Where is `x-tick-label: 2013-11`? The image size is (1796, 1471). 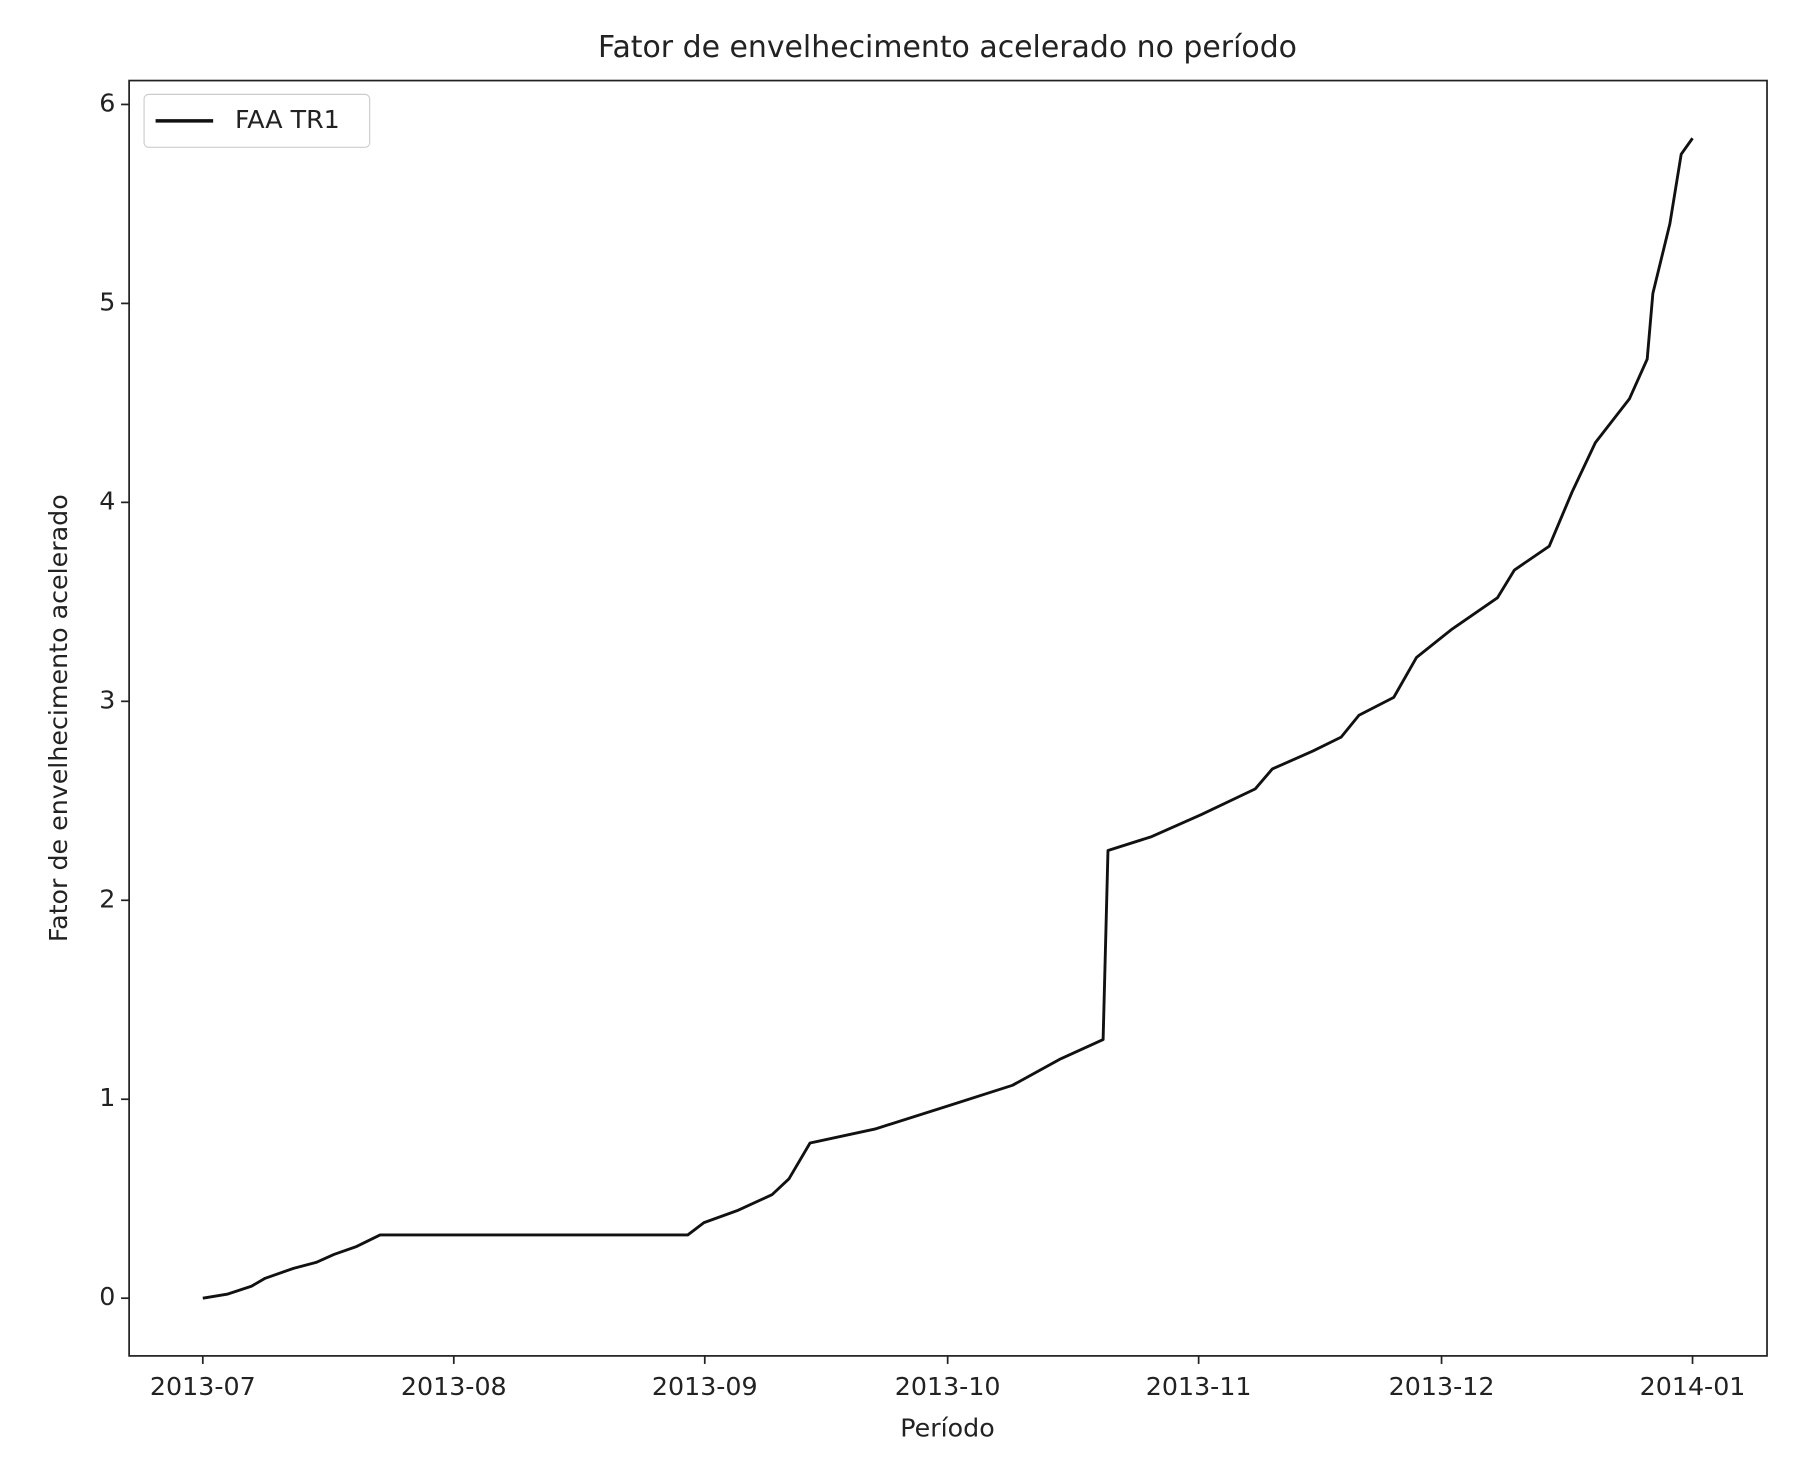
x-tick-label: 2013-11 is located at coordinates (1199, 1386).